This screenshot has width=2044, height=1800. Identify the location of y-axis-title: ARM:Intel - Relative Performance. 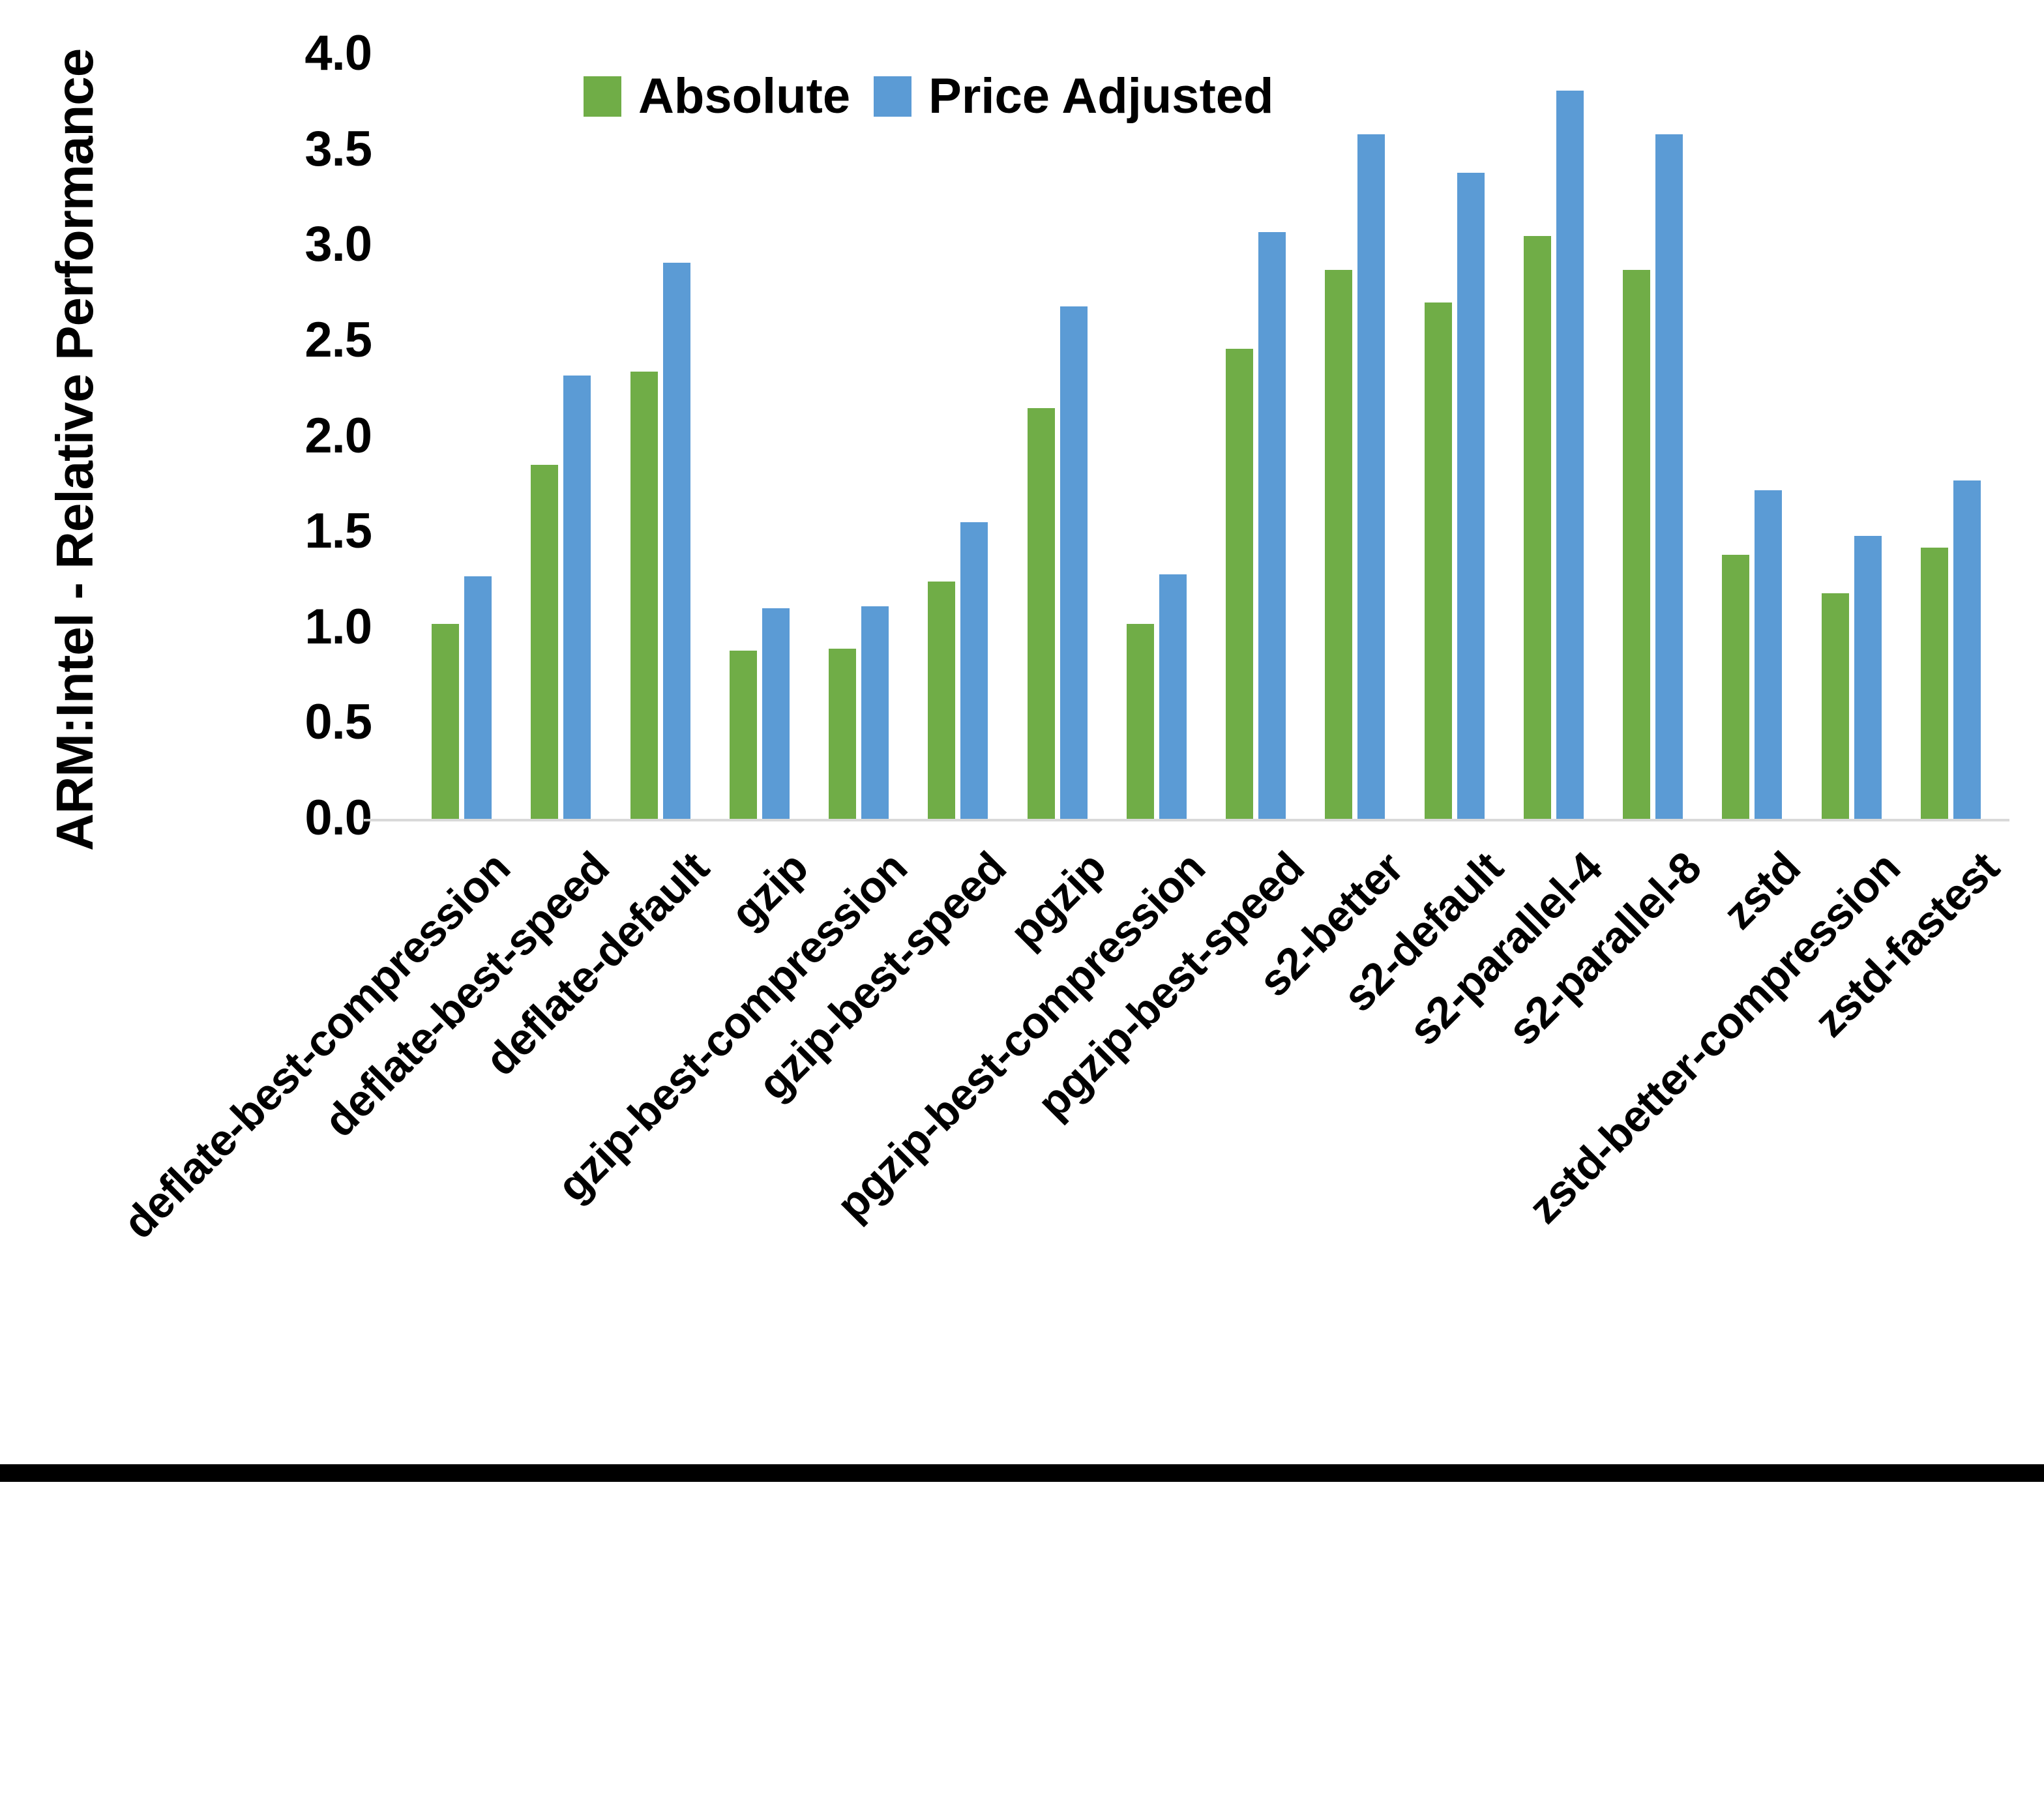
(75, 449).